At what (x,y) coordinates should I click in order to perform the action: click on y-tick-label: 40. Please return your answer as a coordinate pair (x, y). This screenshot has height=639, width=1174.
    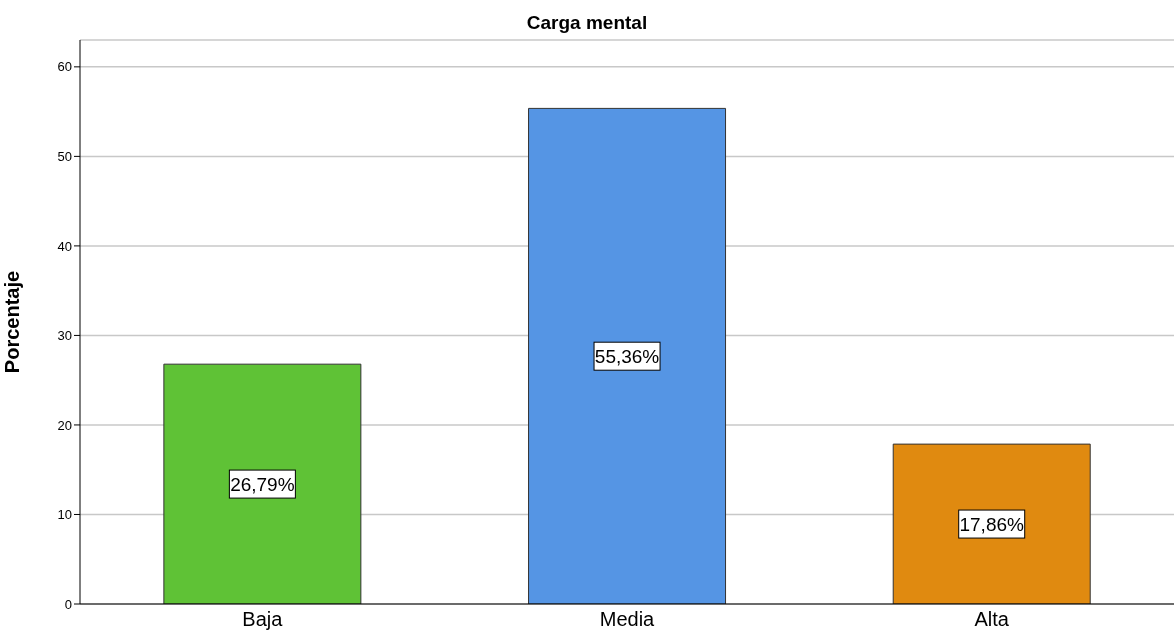
    Looking at the image, I should click on (64, 246).